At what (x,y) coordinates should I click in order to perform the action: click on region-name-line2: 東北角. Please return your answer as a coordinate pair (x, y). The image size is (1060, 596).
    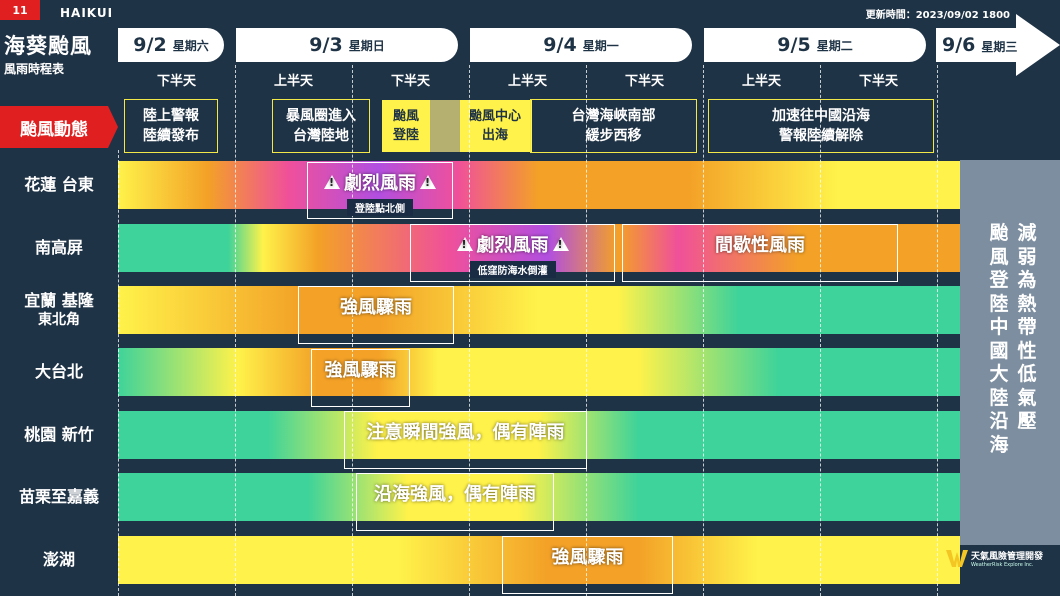
    Looking at the image, I should click on (59, 320).